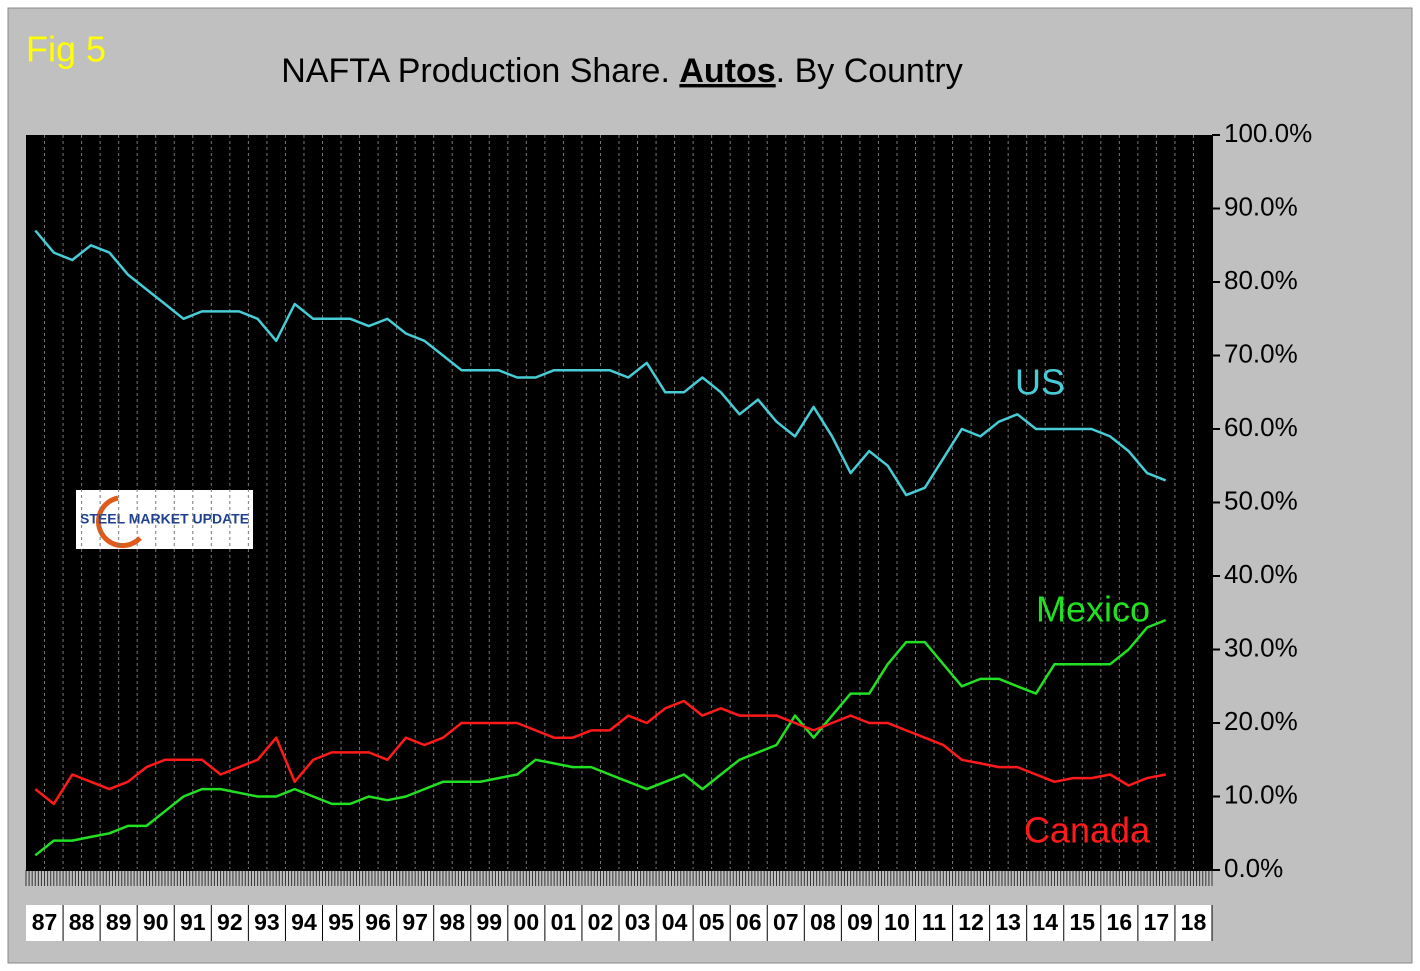 Image resolution: width=1420 pixels, height=971 pixels. What do you see at coordinates (1008, 922) in the screenshot?
I see `x-tick-label: 13` at bounding box center [1008, 922].